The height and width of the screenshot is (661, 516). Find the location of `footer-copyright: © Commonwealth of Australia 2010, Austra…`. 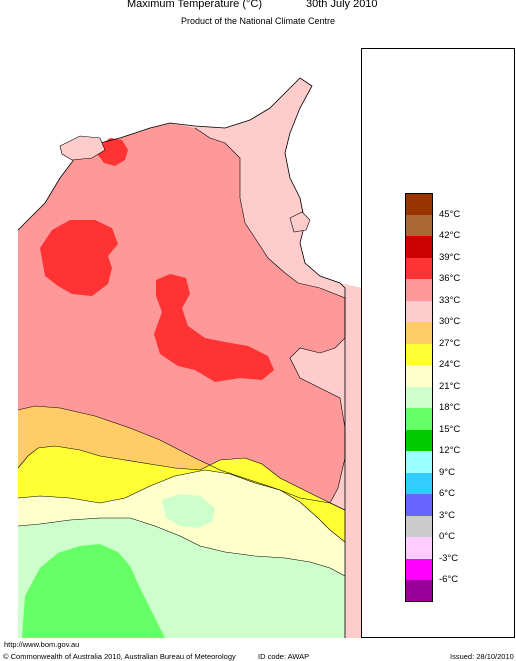

footer-copyright: © Commonwealth of Australia 2010, Austra… is located at coordinates (119, 656).